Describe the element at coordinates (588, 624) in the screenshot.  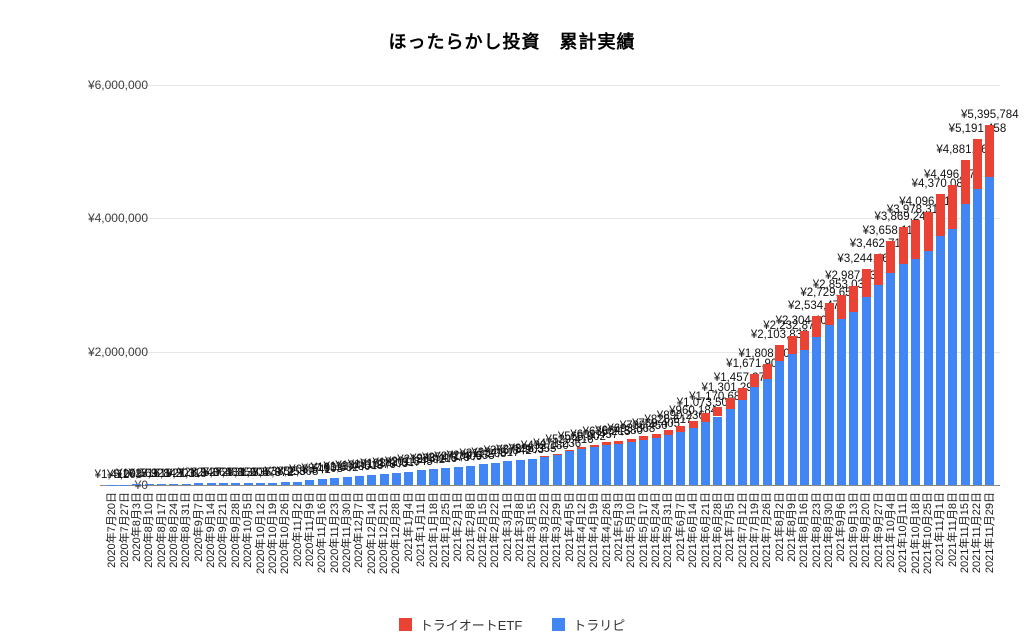
I see `legend-item: トラリピ` at that location.